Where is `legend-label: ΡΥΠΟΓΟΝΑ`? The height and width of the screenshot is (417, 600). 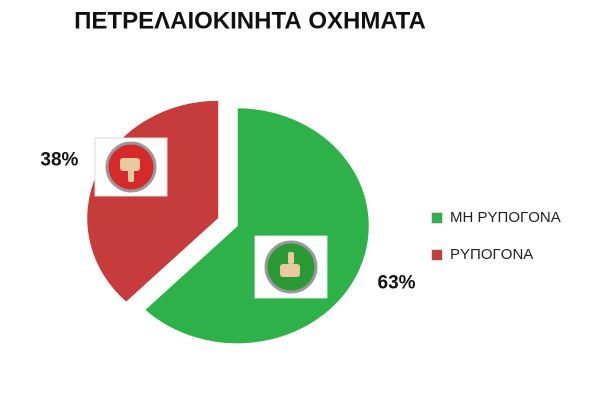 legend-label: ΡΥΠΟΓΟΝΑ is located at coordinates (491, 254).